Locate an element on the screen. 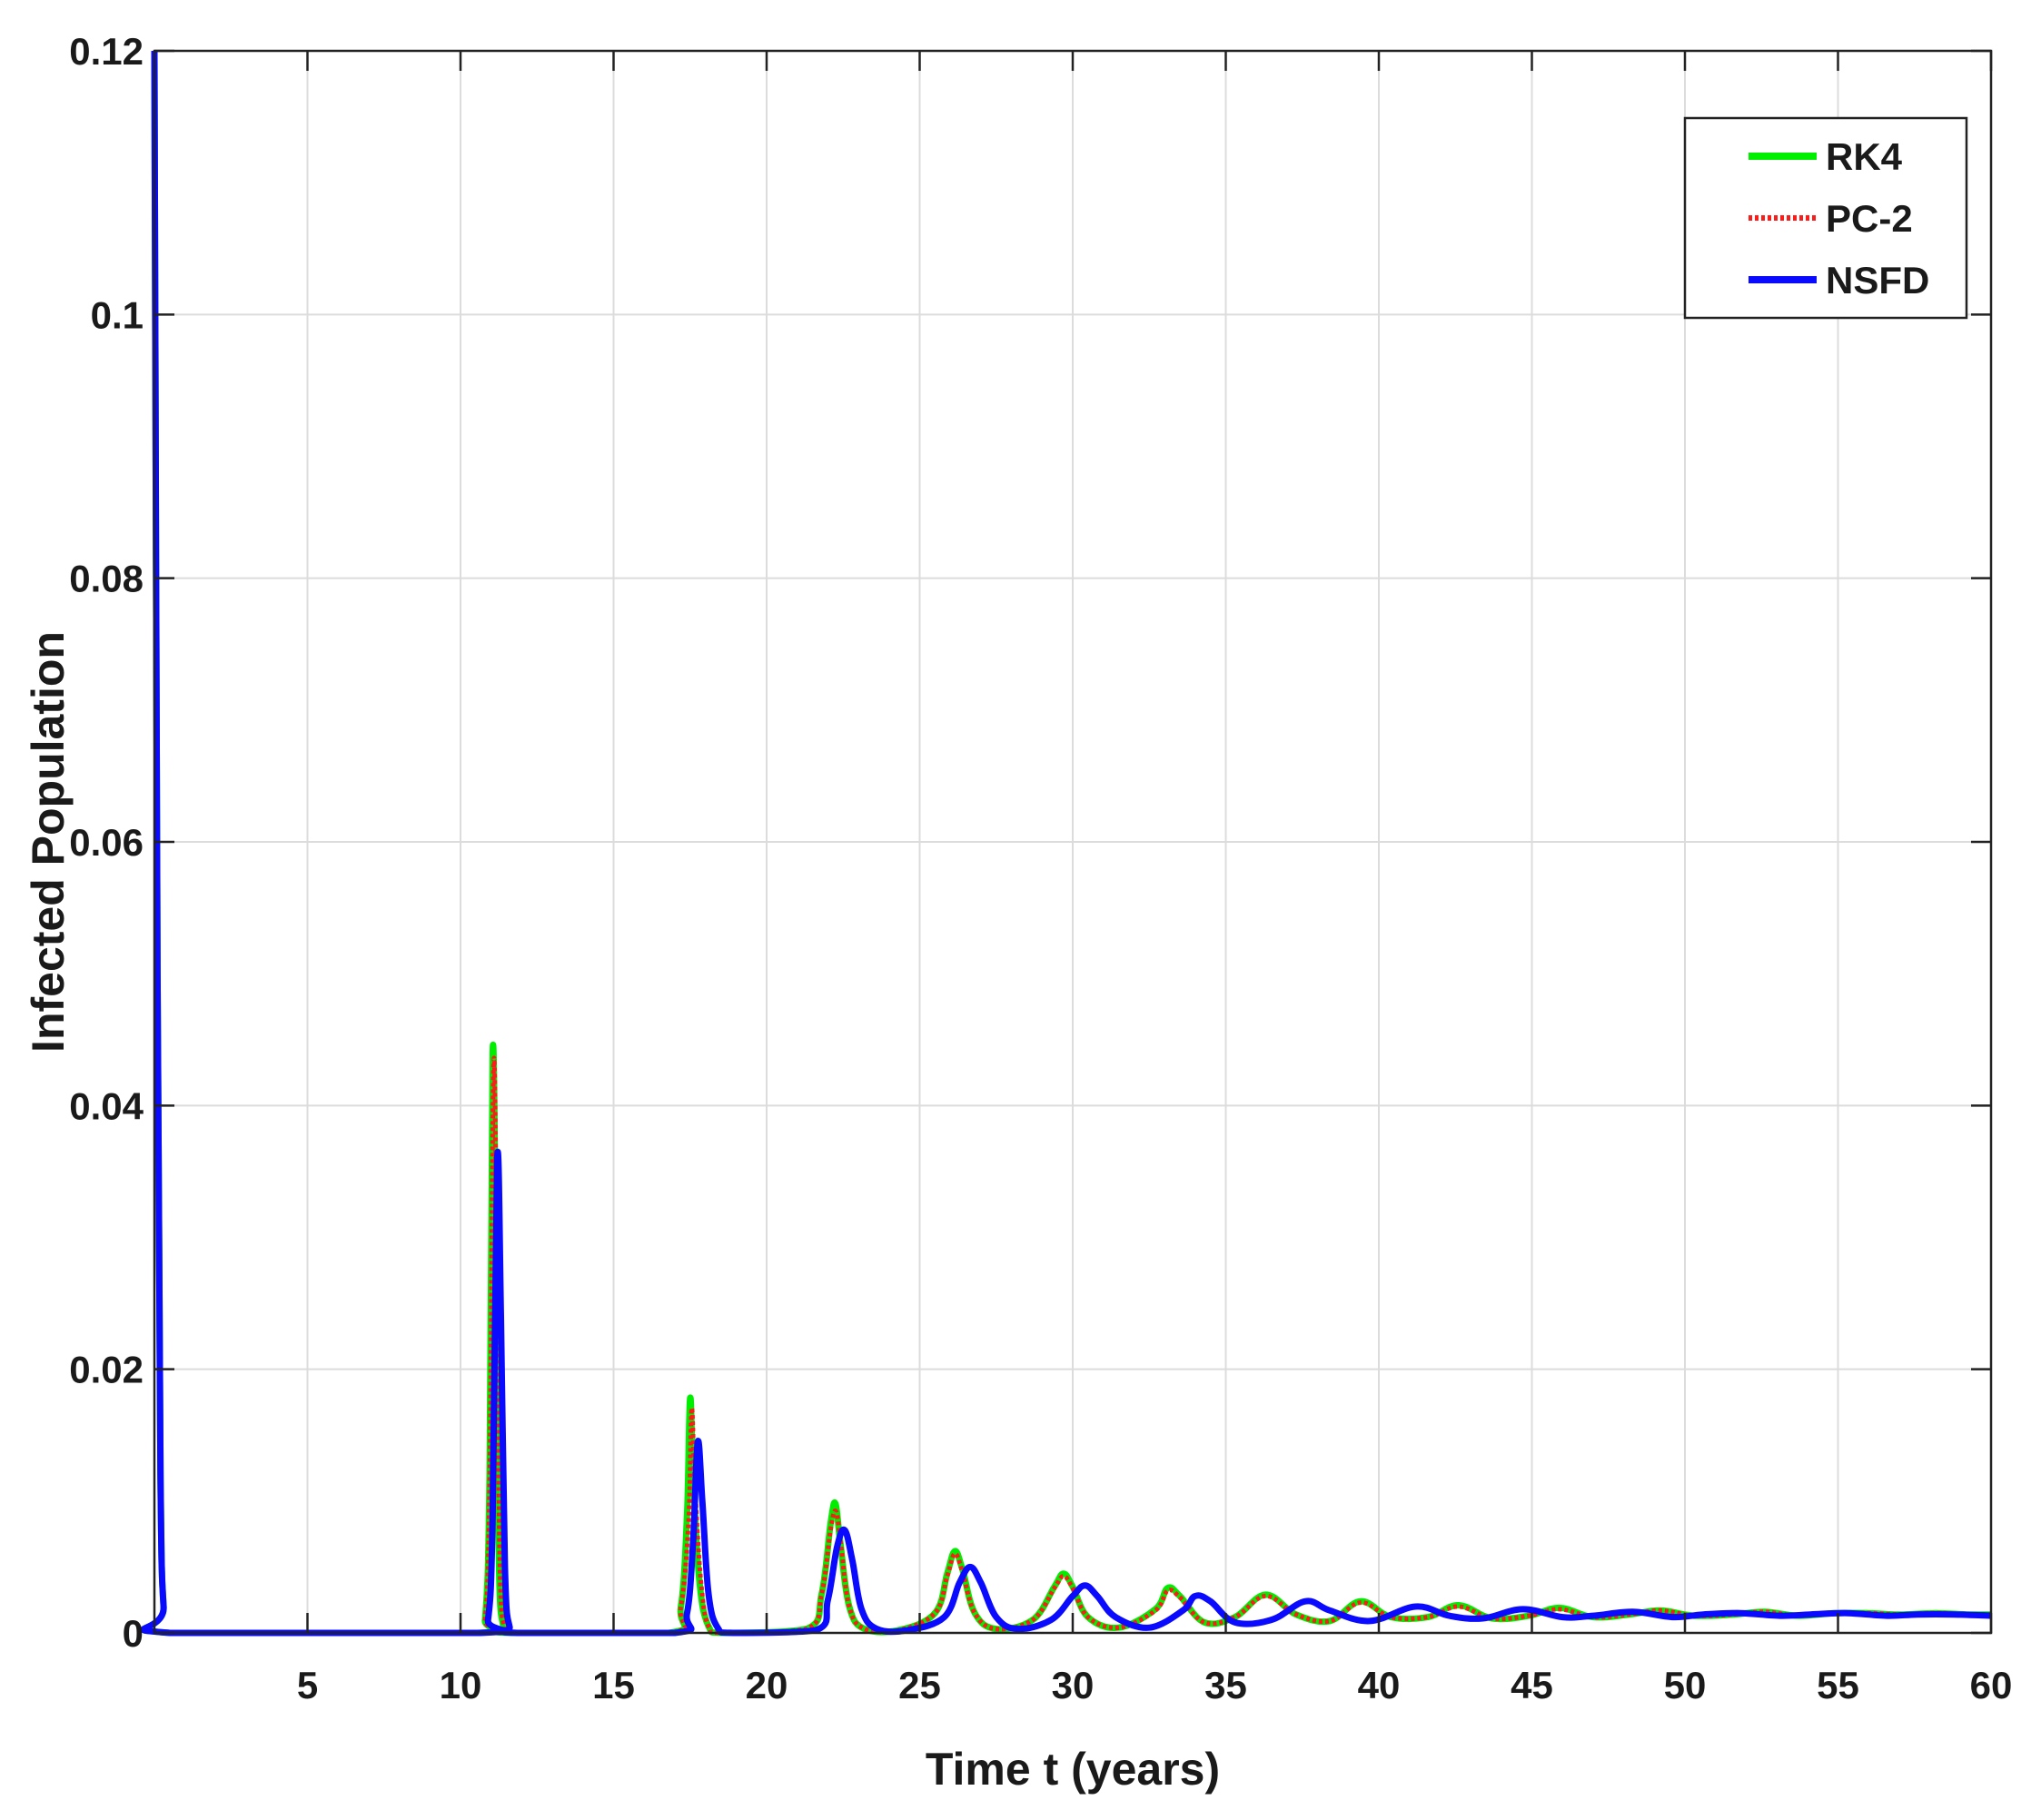 This screenshot has height=1820, width=2041. x-tick-label: 40 is located at coordinates (1379, 1685).